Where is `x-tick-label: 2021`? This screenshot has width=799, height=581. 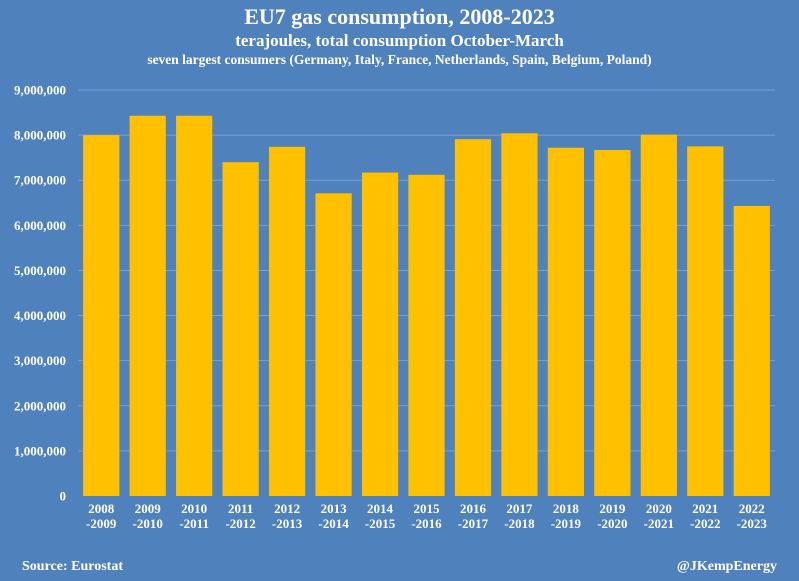
x-tick-label: 2021 is located at coordinates (705, 508).